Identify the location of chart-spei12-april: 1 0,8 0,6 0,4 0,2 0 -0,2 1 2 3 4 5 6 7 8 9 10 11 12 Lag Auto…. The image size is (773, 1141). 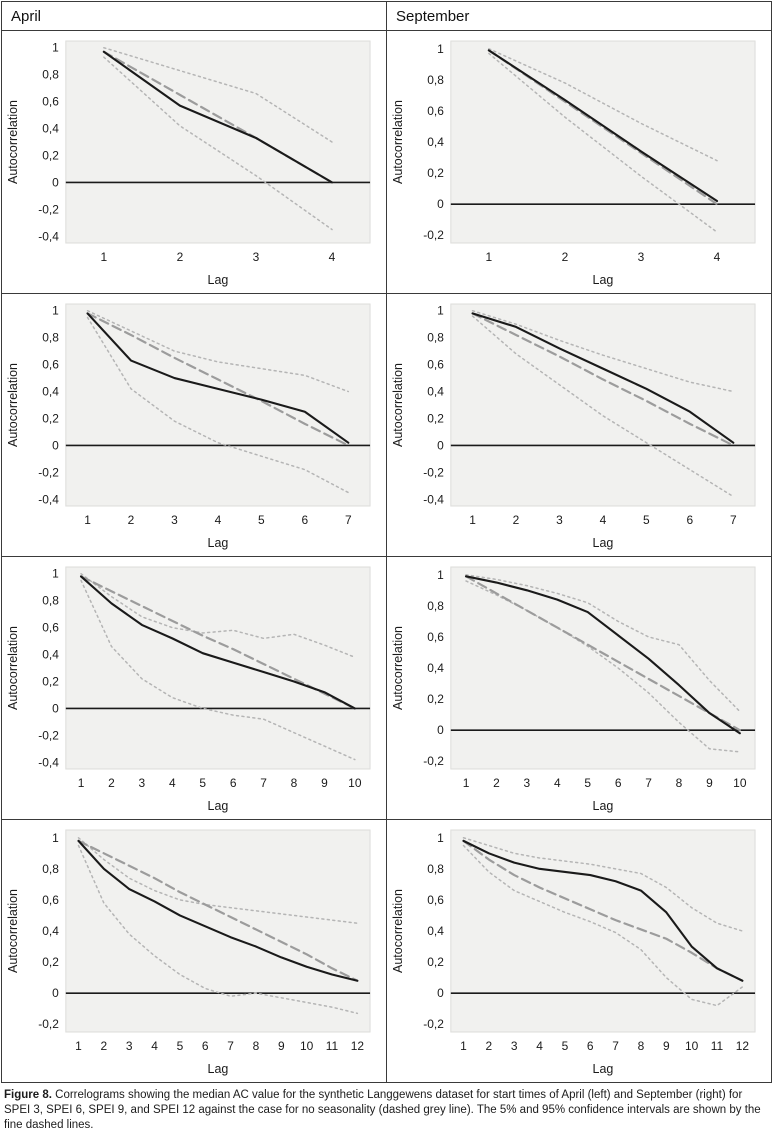
(194, 951).